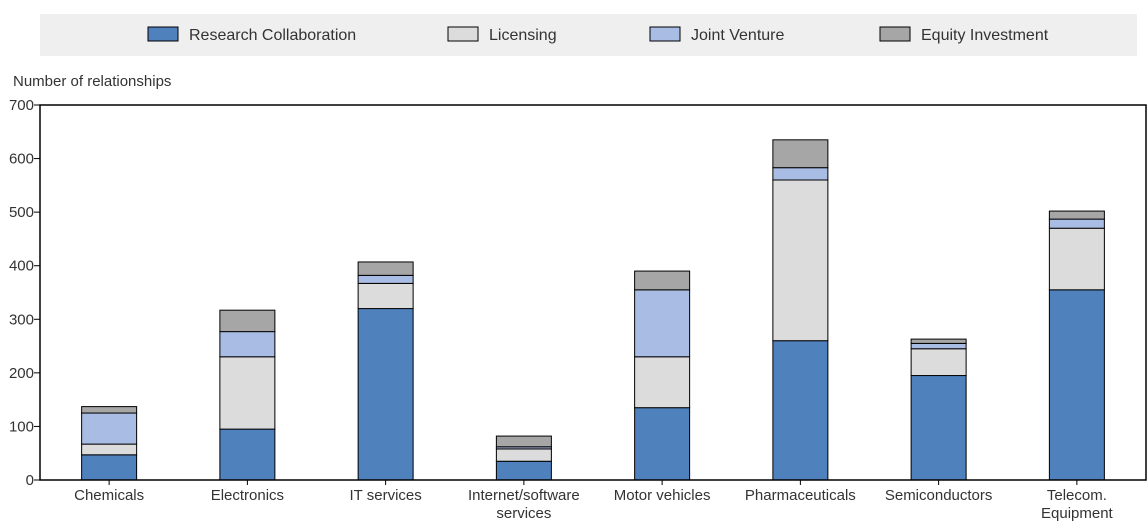 Image resolution: width=1147 pixels, height=527 pixels. What do you see at coordinates (385, 394) in the screenshot?
I see `bar-it-services-research-collaboration` at bounding box center [385, 394].